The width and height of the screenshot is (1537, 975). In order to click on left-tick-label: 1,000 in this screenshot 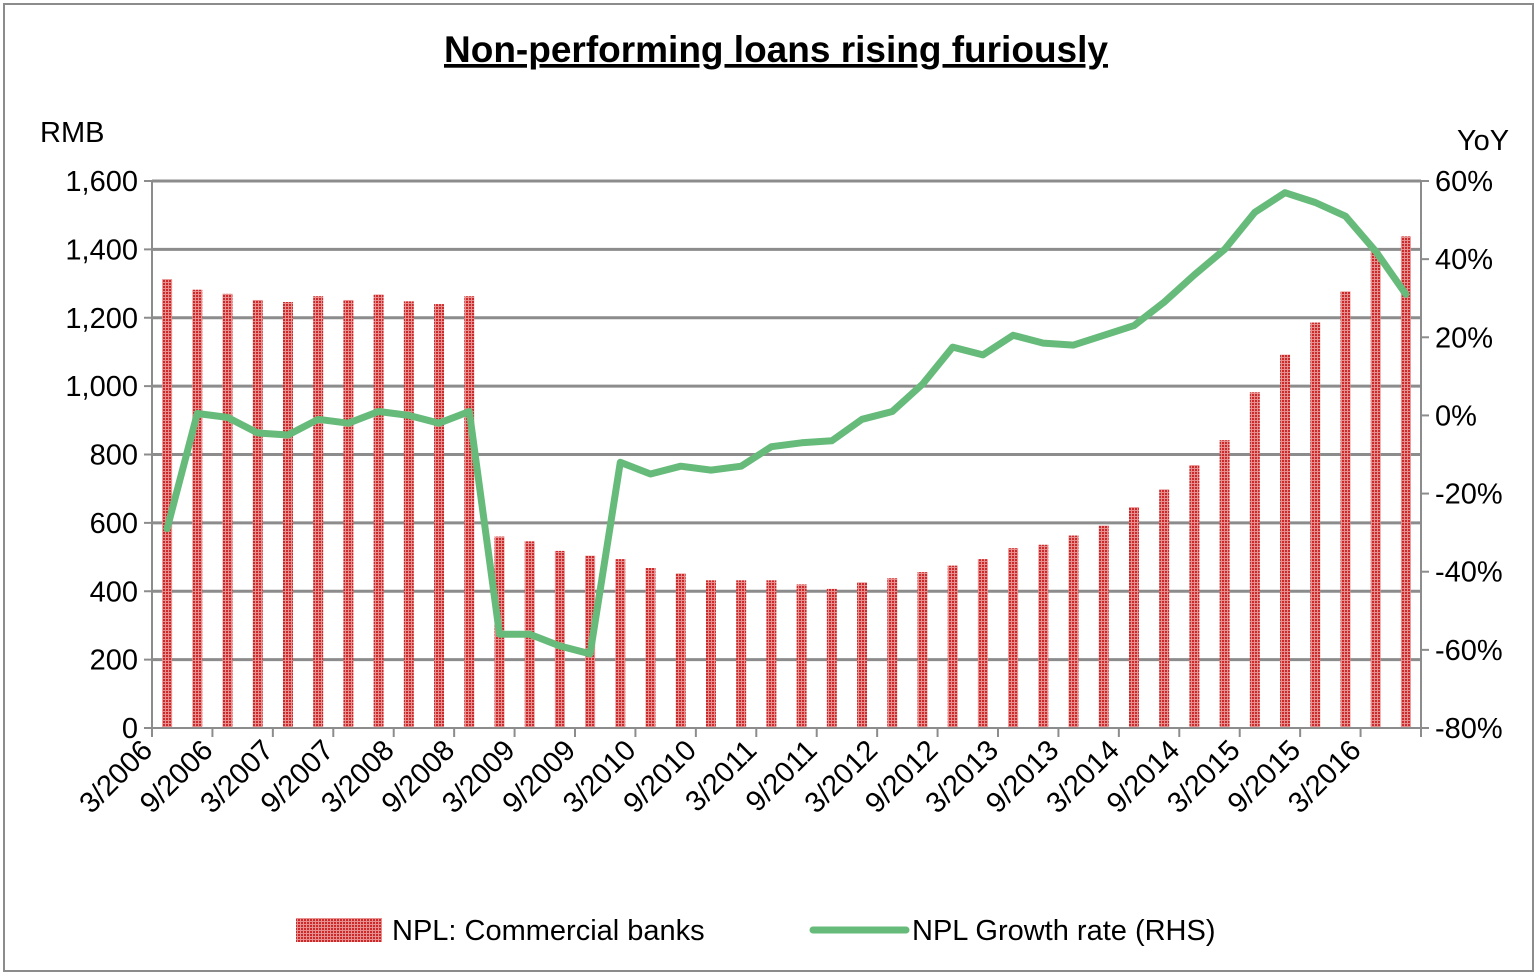, I will do `click(101, 387)`.